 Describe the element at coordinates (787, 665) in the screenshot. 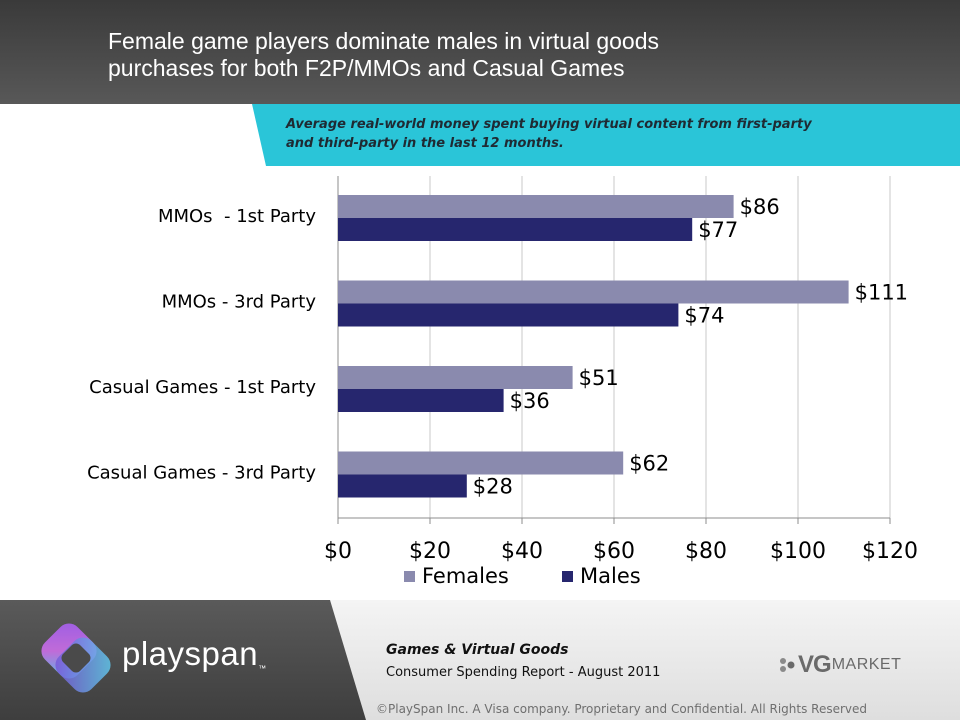

I see `vgmarket-dots-icon` at that location.